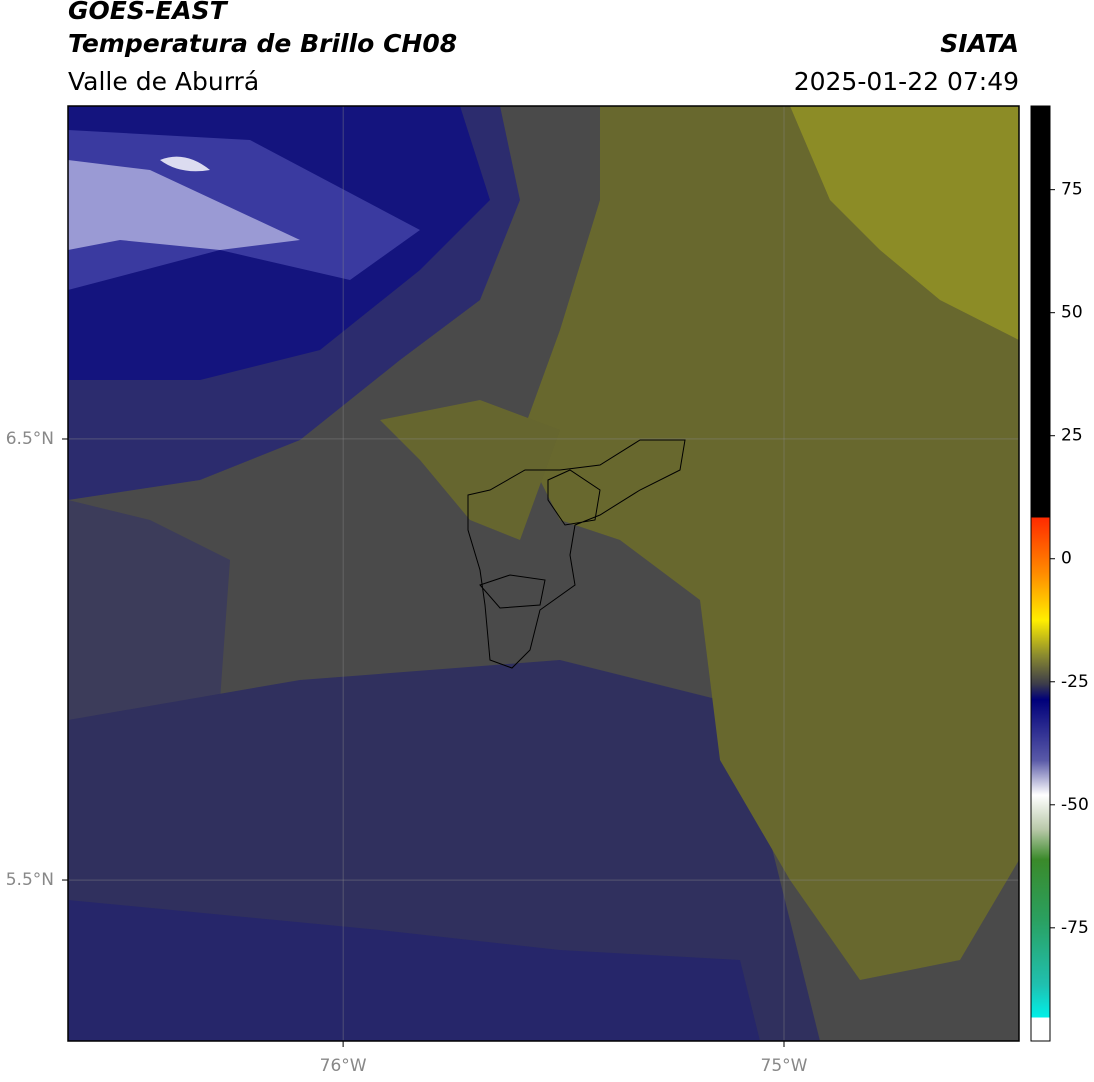 This screenshot has height=1082, width=1094. Describe the element at coordinates (784, 1066) in the screenshot. I see `lon-label: 75°W` at that location.